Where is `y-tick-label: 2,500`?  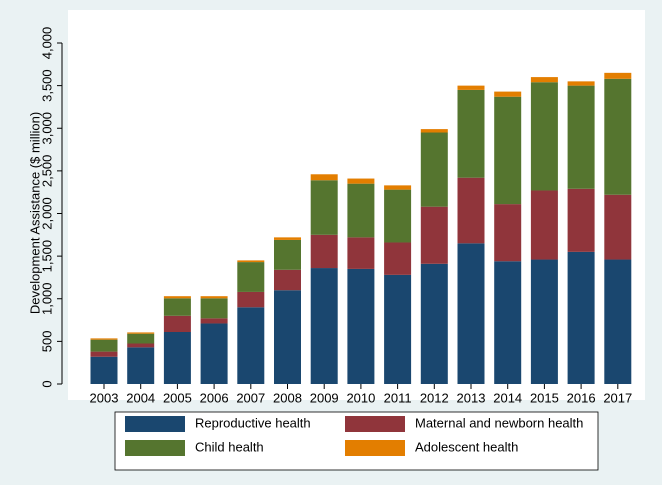
y-tick-label: 2,500 is located at coordinates (46, 171).